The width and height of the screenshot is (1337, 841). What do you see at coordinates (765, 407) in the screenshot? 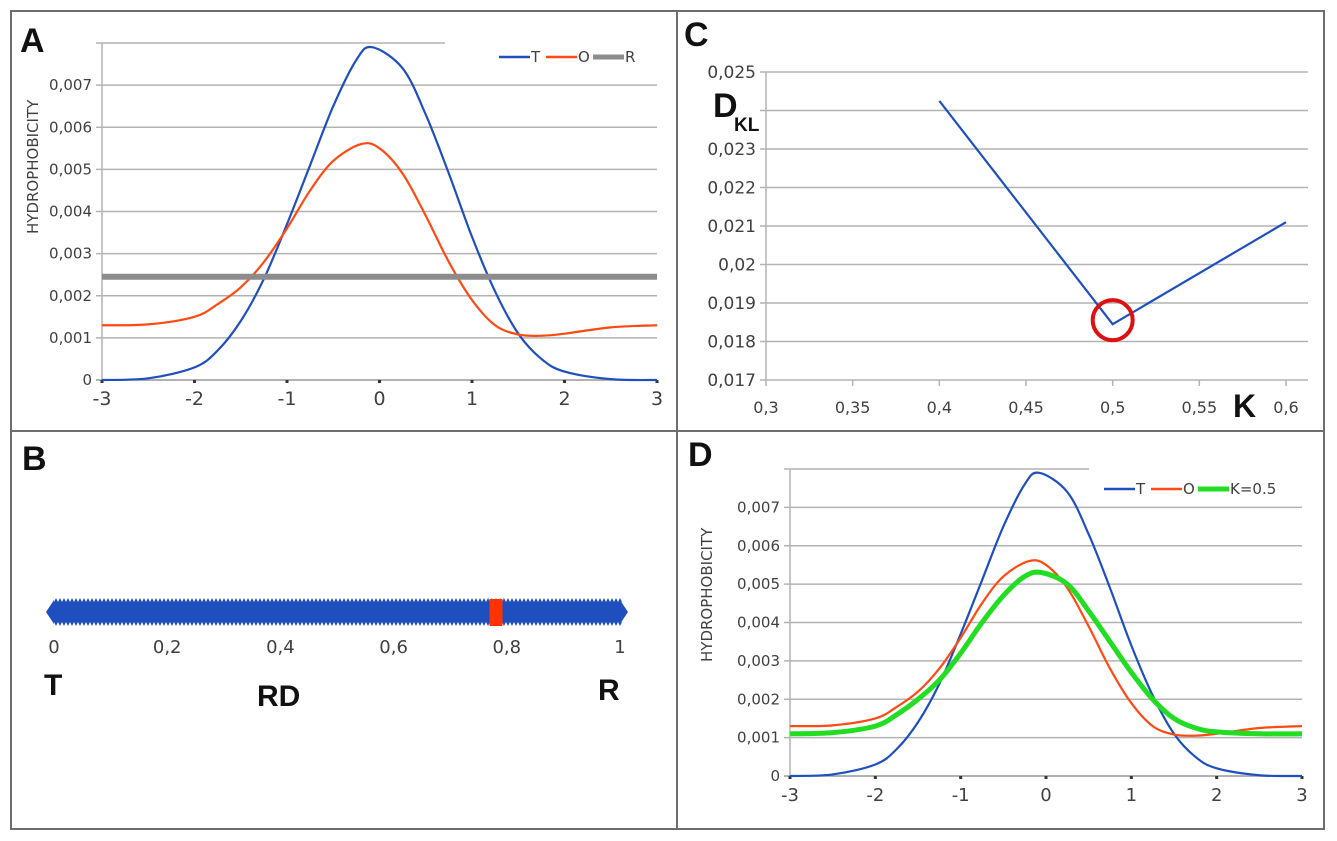
I see `x-tick-label: 0,3` at bounding box center [765, 407].